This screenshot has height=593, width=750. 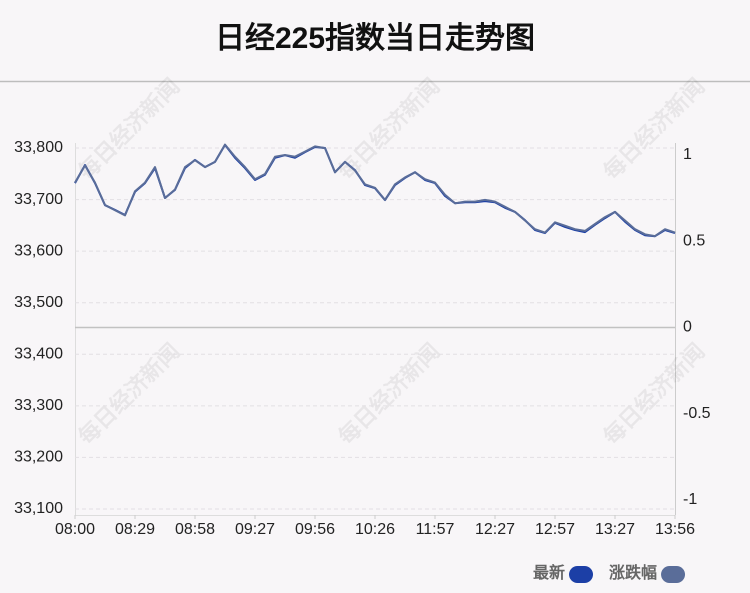 I want to click on y2-tick-label: -0.5, so click(x=697, y=413).